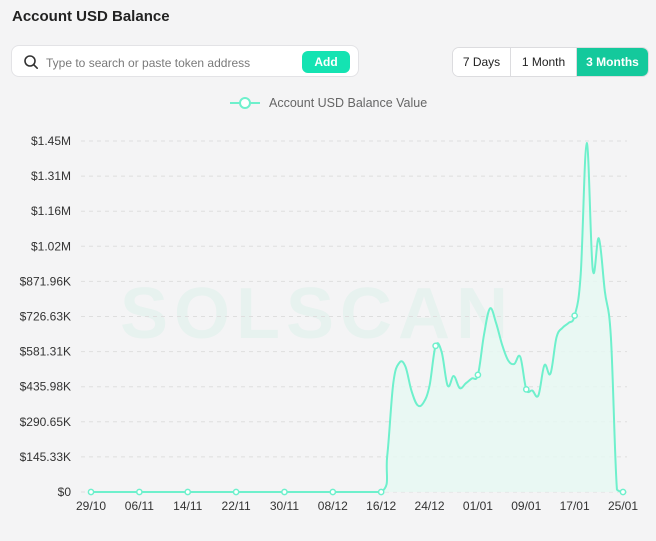 The height and width of the screenshot is (541, 656). I want to click on x-tick-label: 14/11, so click(187, 506).